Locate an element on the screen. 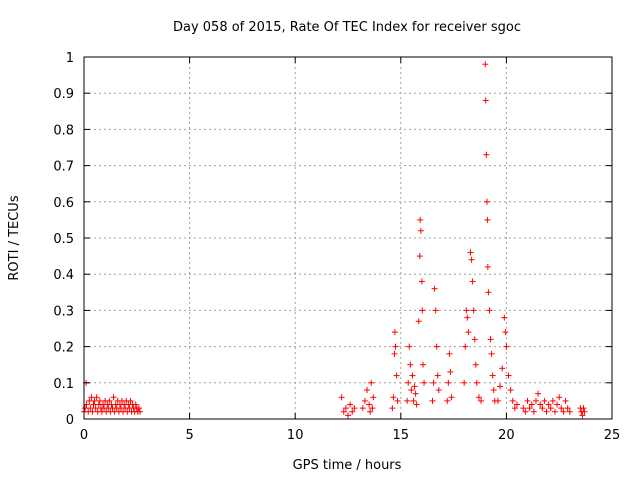 Image resolution: width=640 pixels, height=480 pixels. y-tick-label: 0.5 is located at coordinates (63, 239).